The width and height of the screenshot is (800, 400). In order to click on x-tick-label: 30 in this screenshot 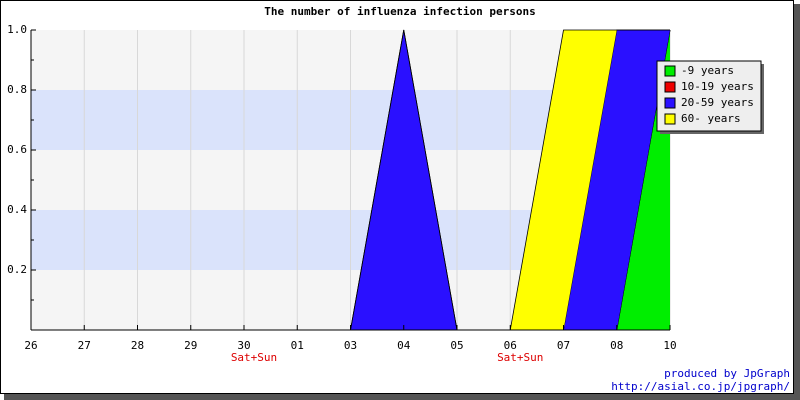, I will do `click(243, 345)`.